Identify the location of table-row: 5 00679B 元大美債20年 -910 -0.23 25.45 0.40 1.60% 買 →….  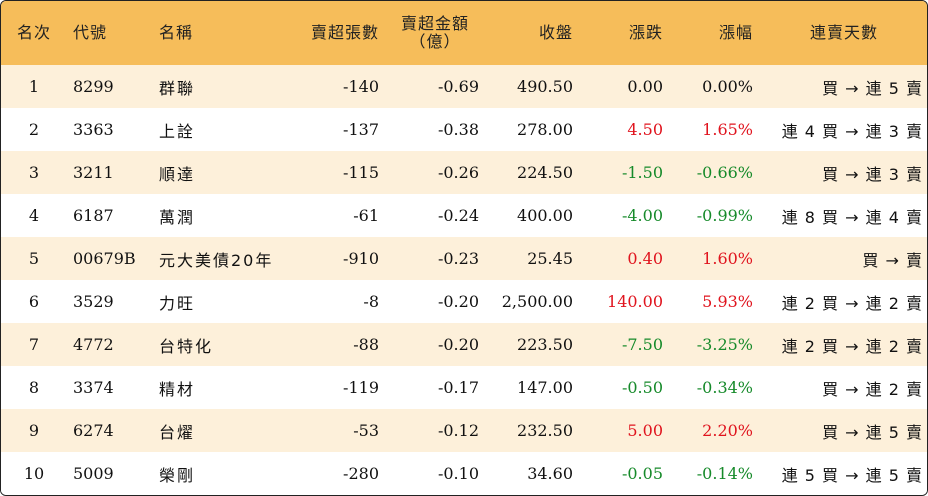
(464, 258).